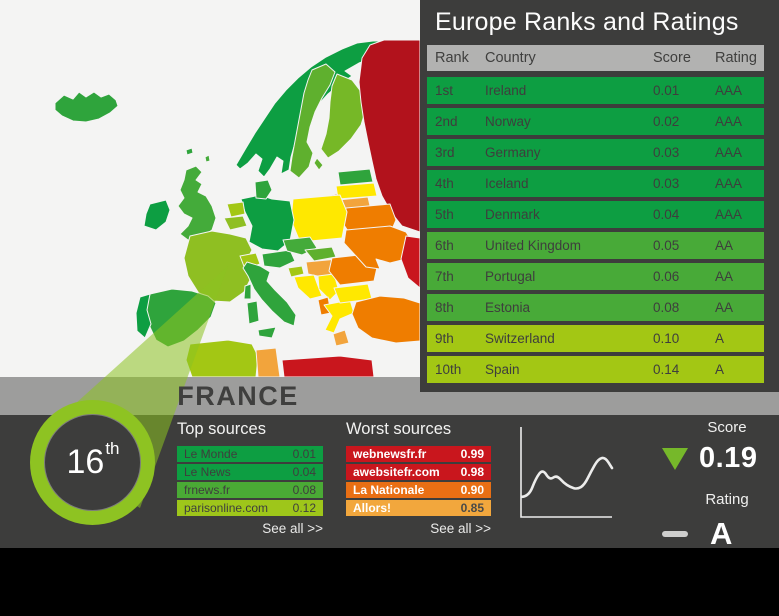 The height and width of the screenshot is (616, 779). Describe the element at coordinates (595, 276) in the screenshot. I see `table-row: 7th Portugal 0.06 AA` at that location.